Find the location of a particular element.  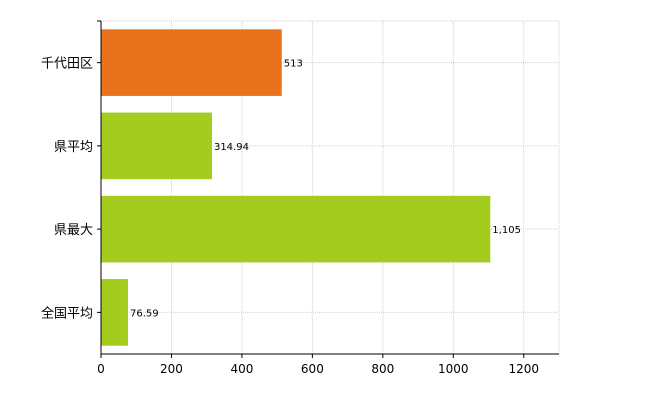

x-tick-label-5: 1000 is located at coordinates (453, 369).